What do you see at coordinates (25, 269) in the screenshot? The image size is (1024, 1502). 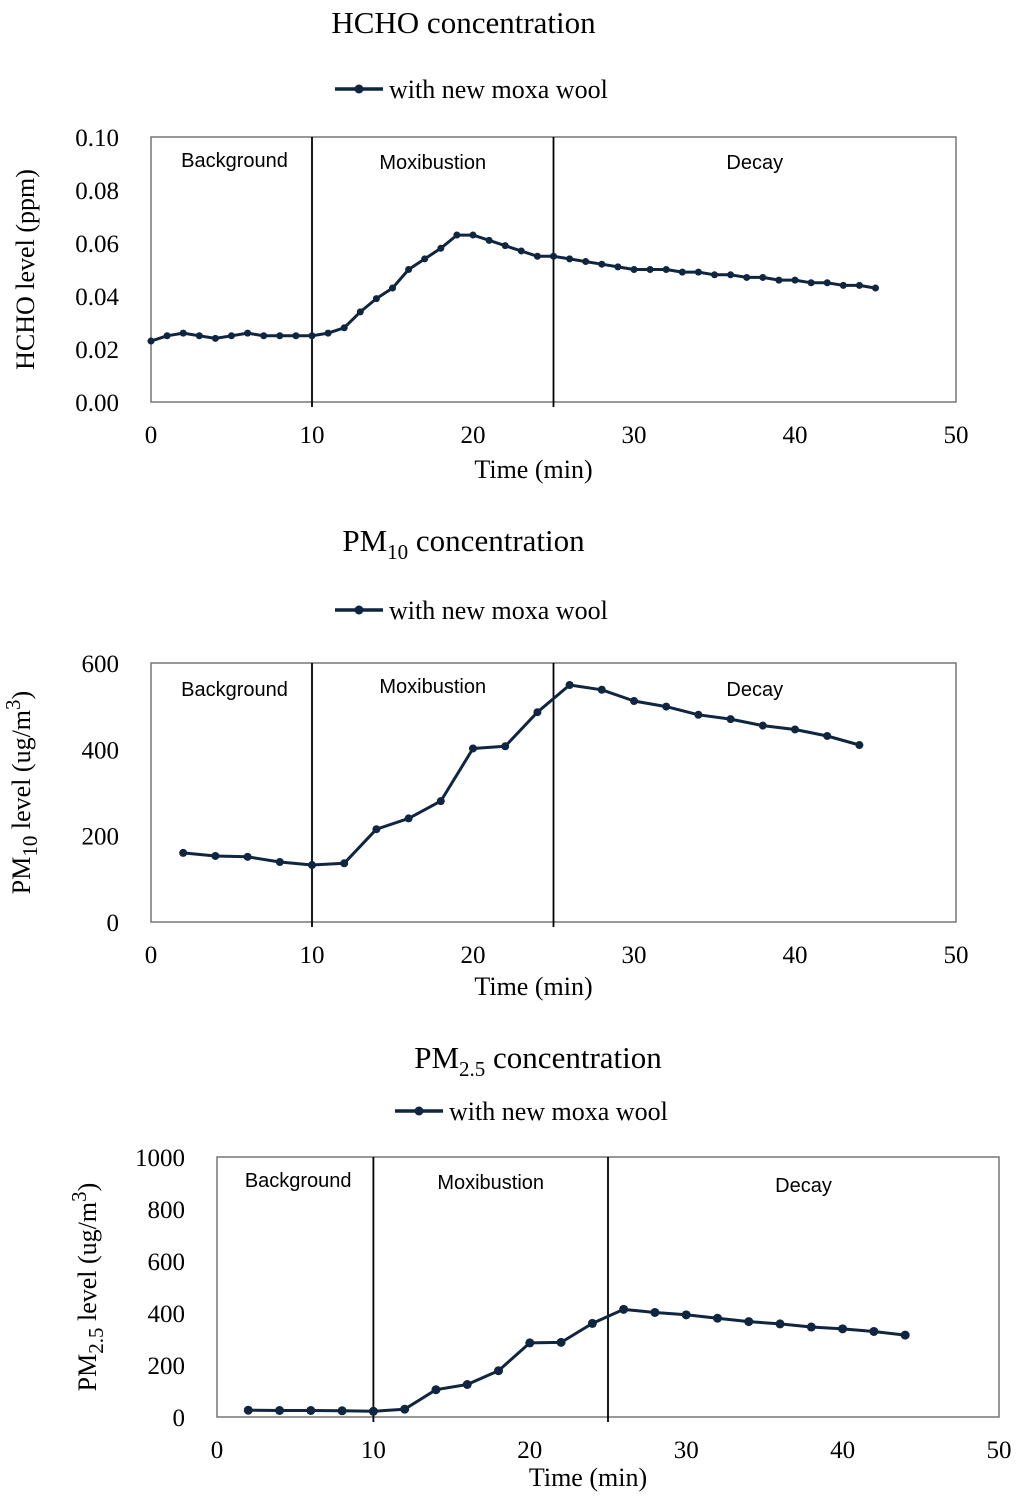 I see `y-axis-label: HCHO level (ppm)` at bounding box center [25, 269].